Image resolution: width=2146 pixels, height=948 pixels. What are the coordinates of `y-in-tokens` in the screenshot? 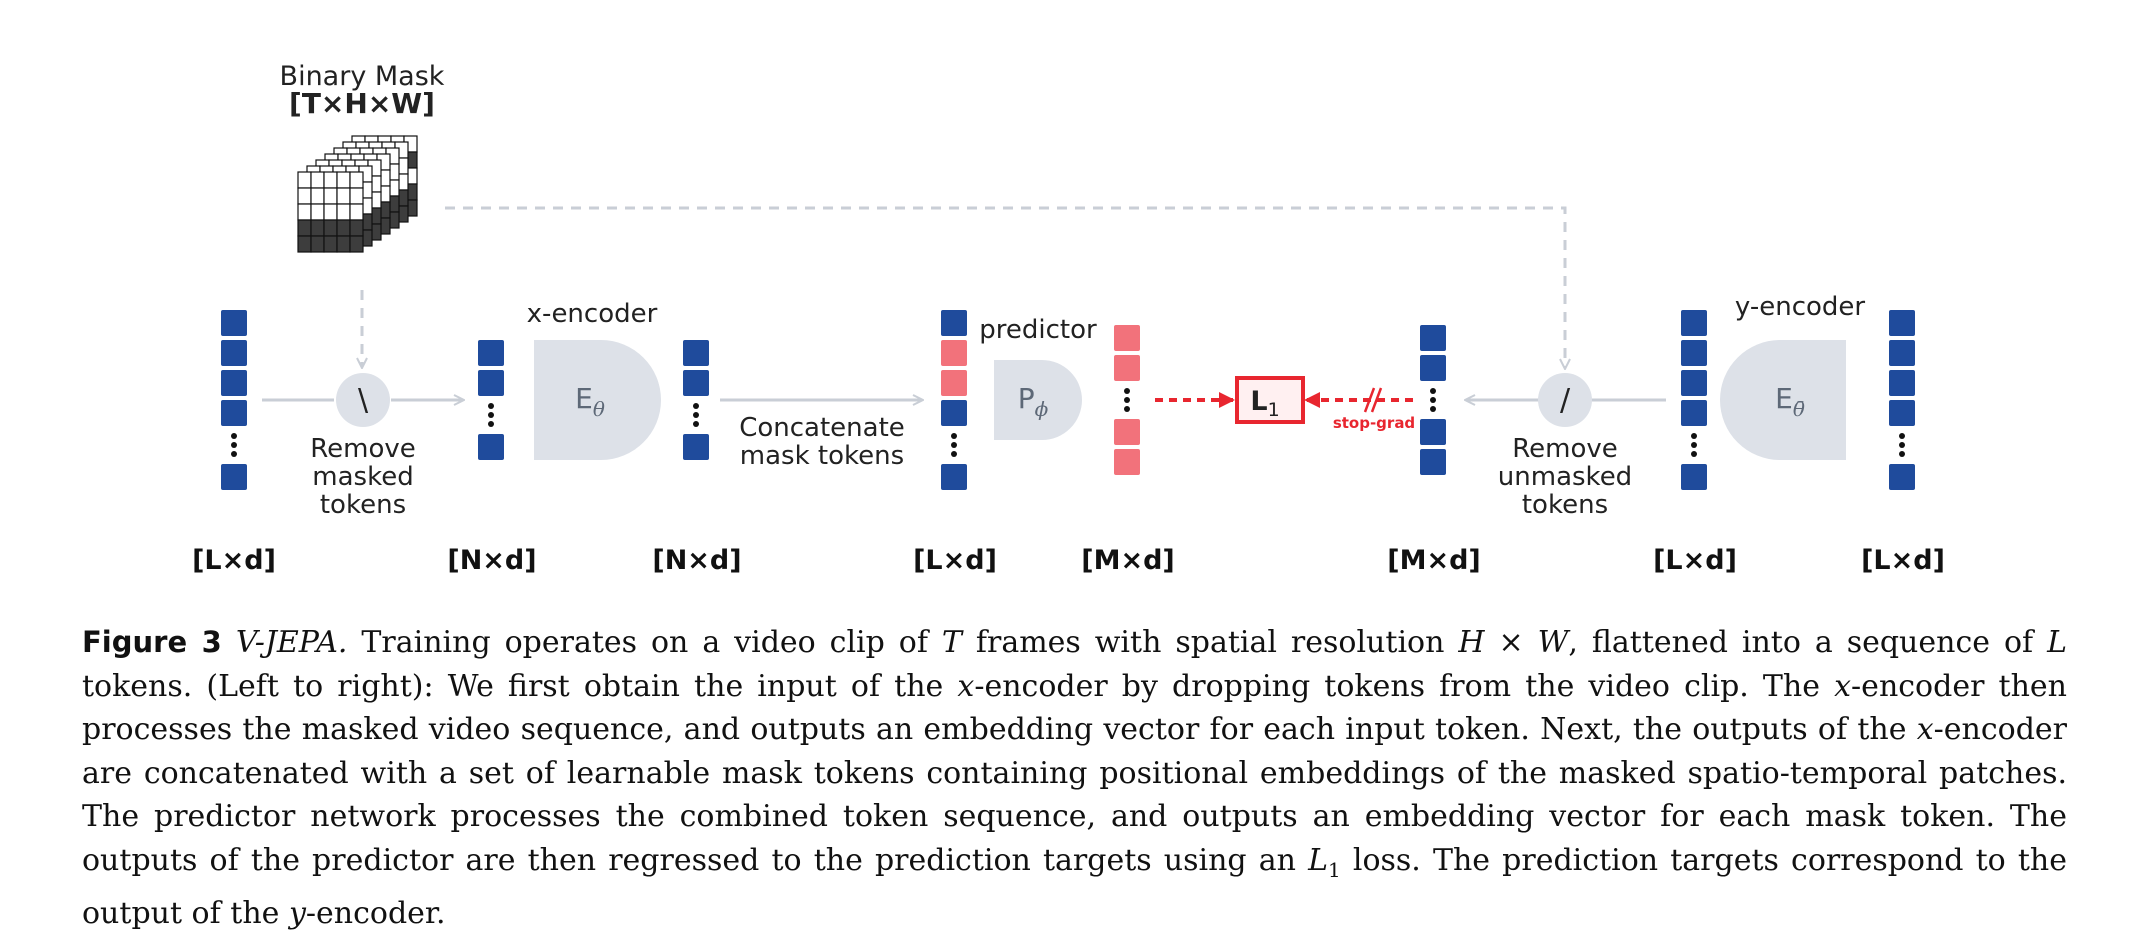 It's located at (1694, 400).